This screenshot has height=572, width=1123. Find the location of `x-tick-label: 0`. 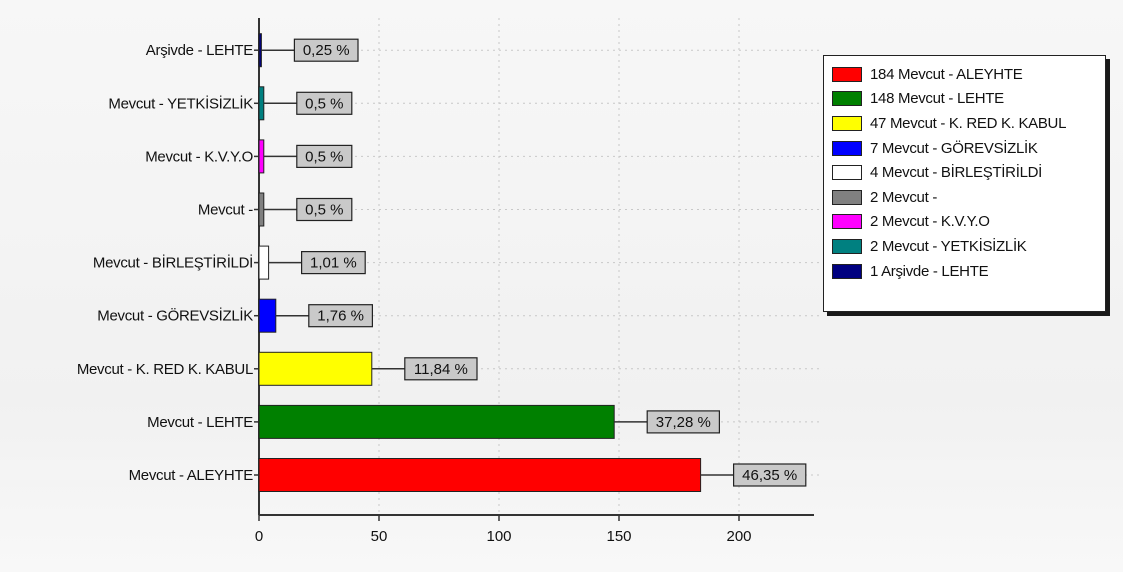

x-tick-label: 0 is located at coordinates (259, 536).